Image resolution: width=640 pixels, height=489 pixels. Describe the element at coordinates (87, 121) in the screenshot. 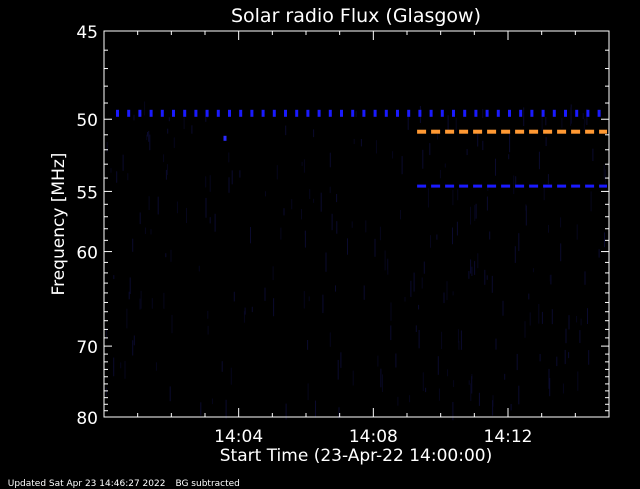

I see `y-tick-label: 50` at that location.